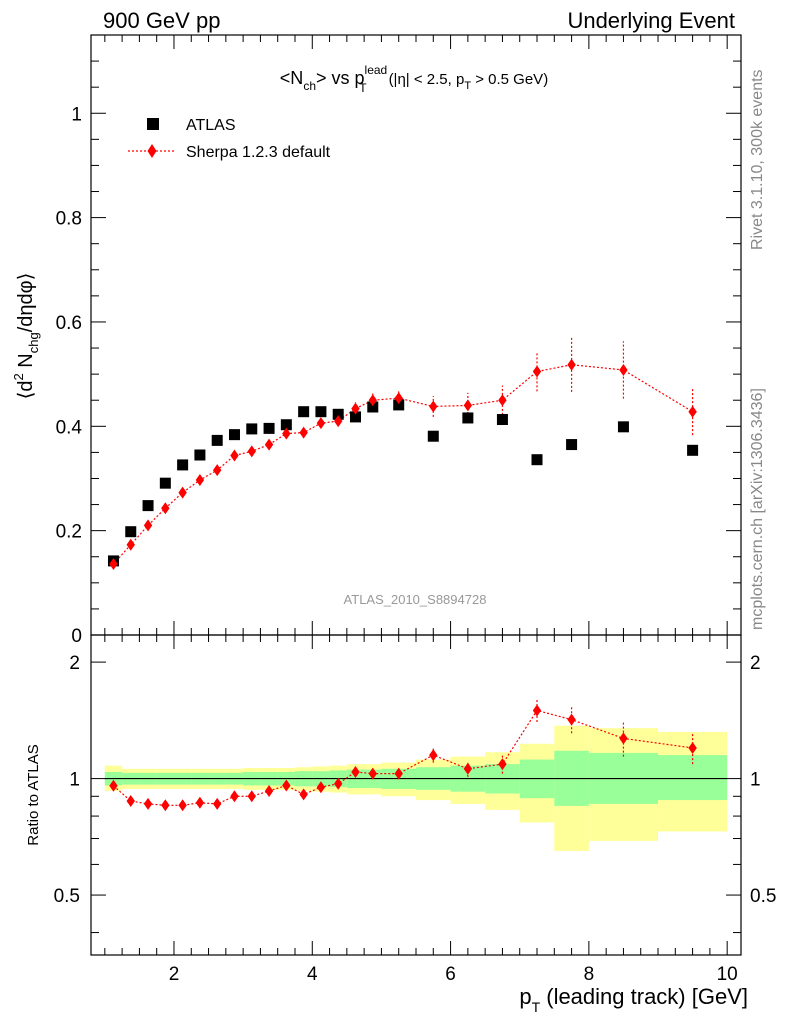  I want to click on x-tick-label: 10, so click(727, 974).